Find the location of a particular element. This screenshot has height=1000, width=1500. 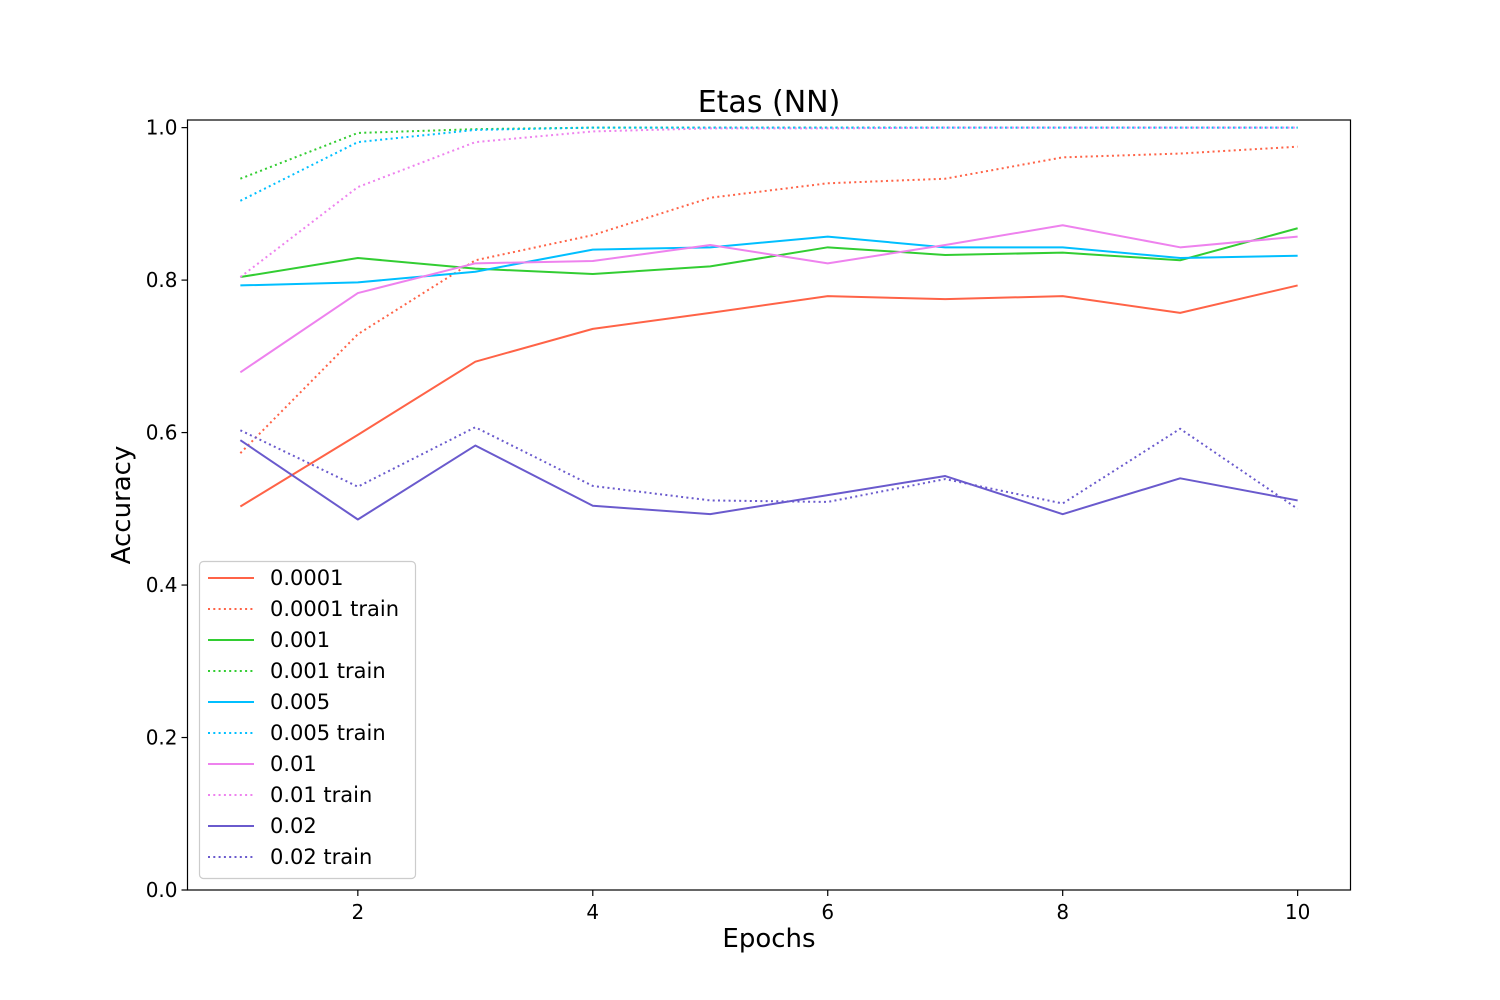

x-axis: 2 4 6 8 10 is located at coordinates (830, 907).